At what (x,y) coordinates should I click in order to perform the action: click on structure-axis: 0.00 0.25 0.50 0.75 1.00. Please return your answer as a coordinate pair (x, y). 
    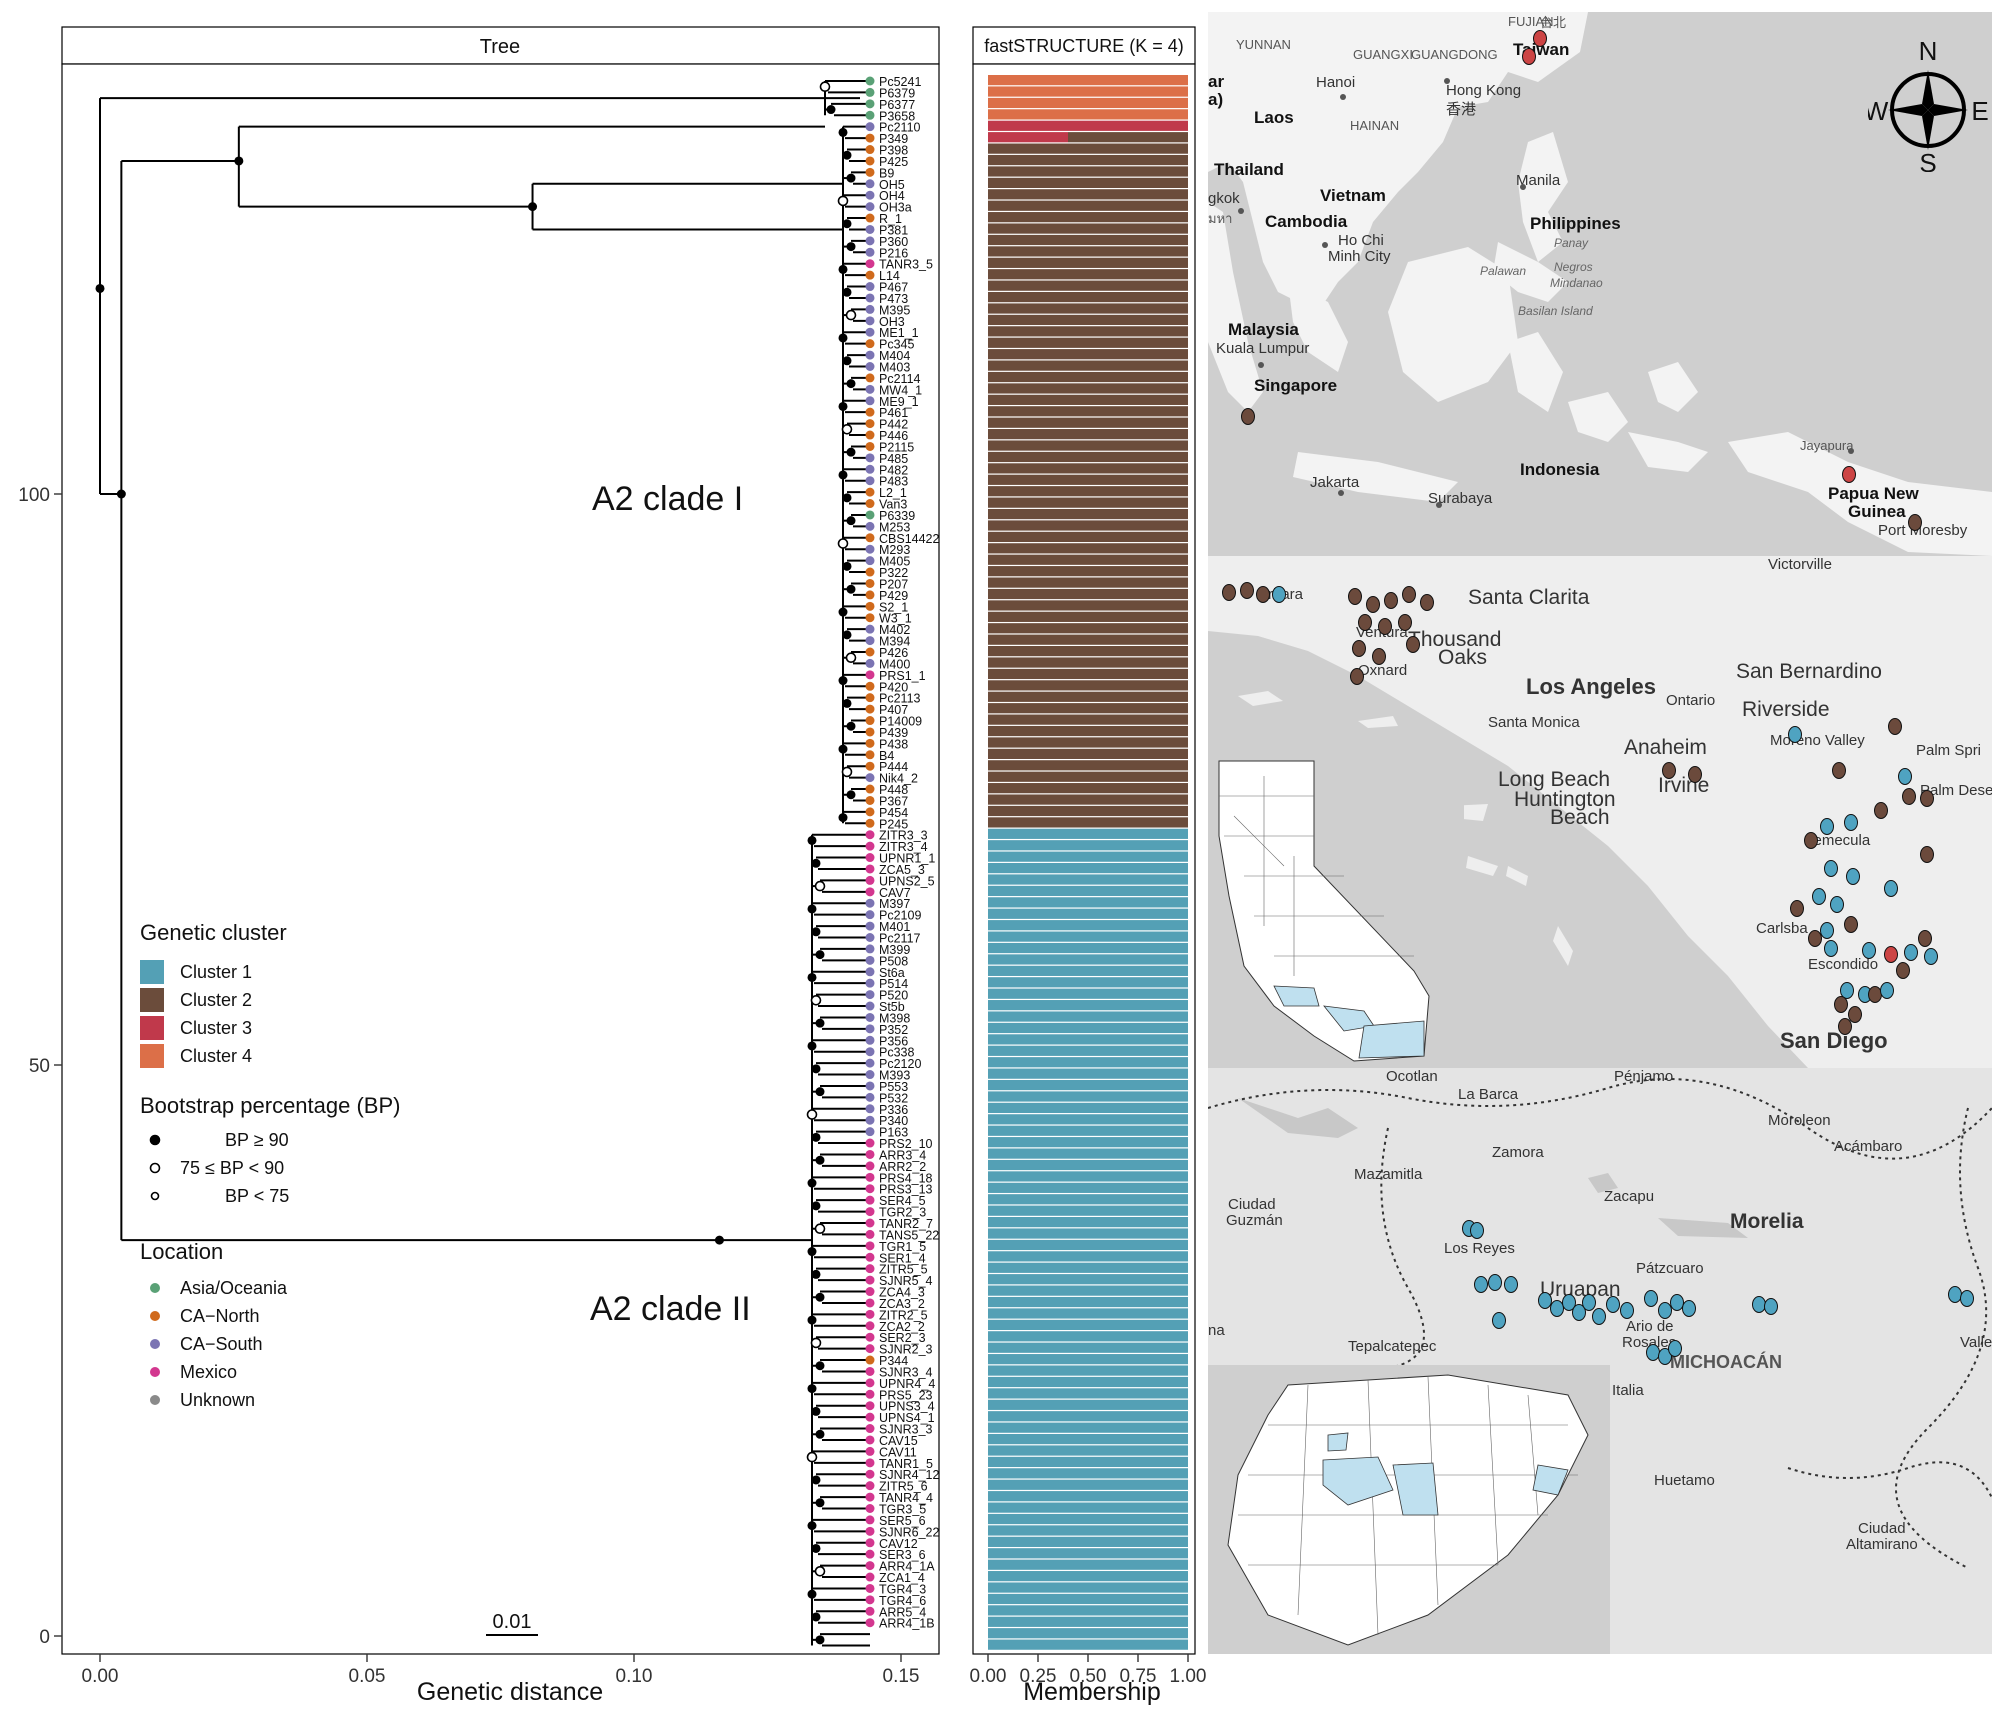
    Looking at the image, I should click on (1088, 1670).